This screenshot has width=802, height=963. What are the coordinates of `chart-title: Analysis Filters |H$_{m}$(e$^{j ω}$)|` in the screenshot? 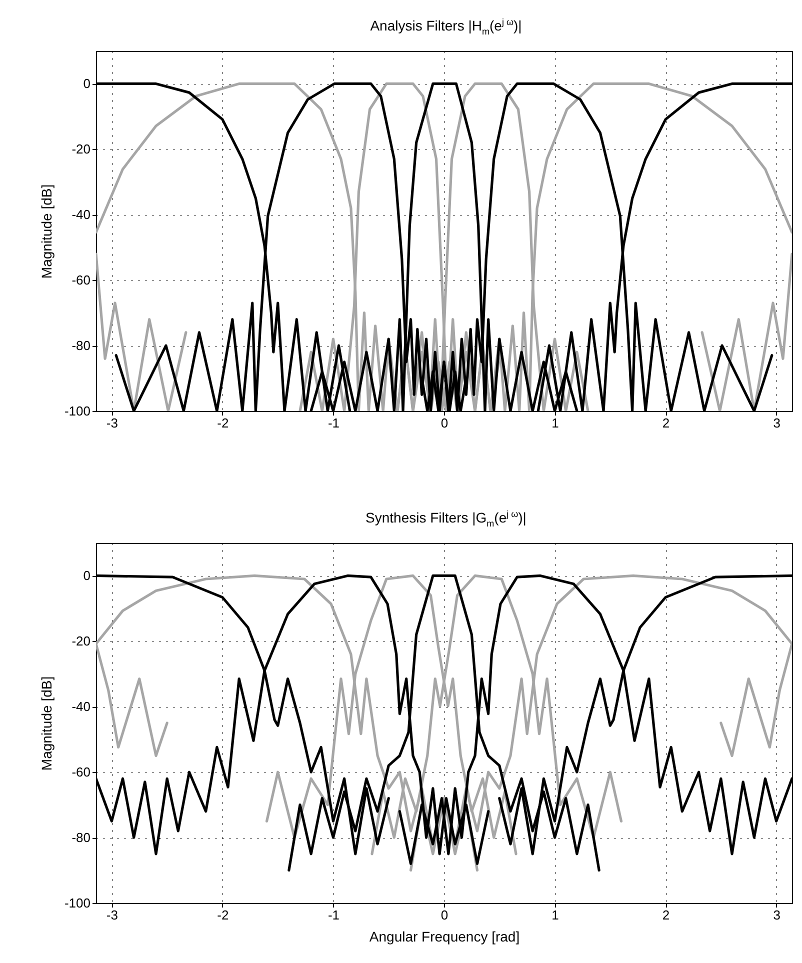 It's located at (446, 27).